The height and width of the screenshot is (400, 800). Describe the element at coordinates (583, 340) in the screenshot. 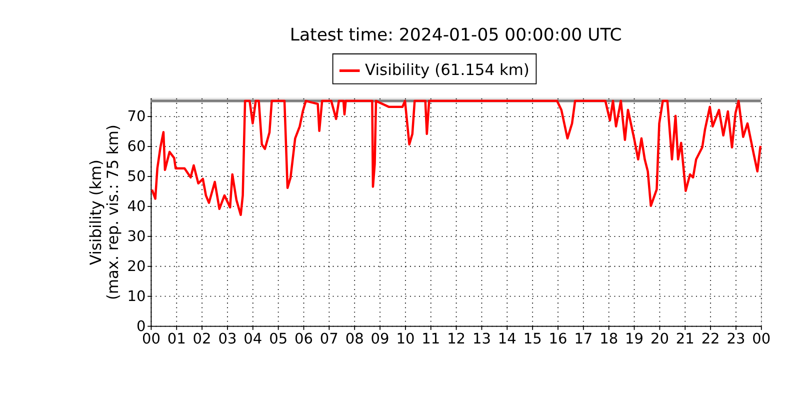

I see `x-tick-label: 17` at that location.